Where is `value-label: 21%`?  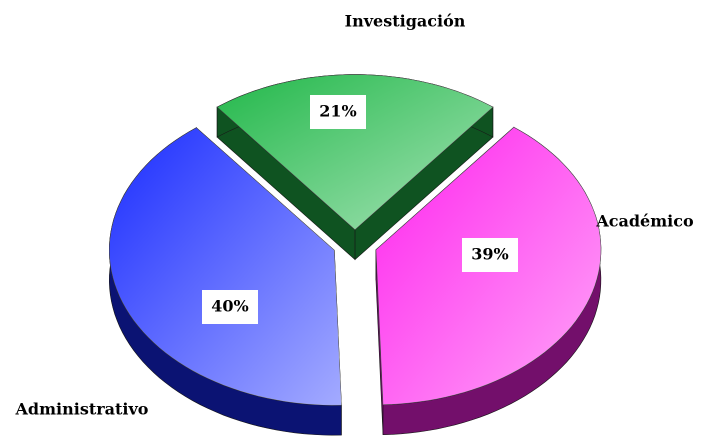
value-label: 21% is located at coordinates (337, 111).